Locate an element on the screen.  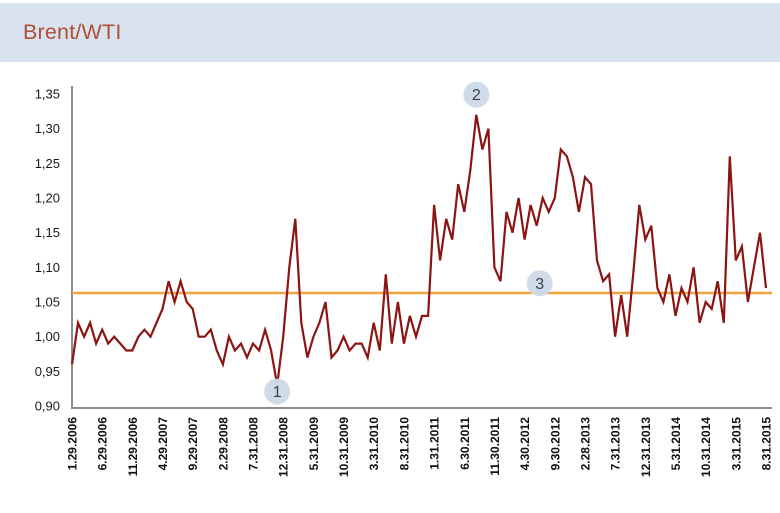
y-tick-label: 1,00 is located at coordinates (47, 336).